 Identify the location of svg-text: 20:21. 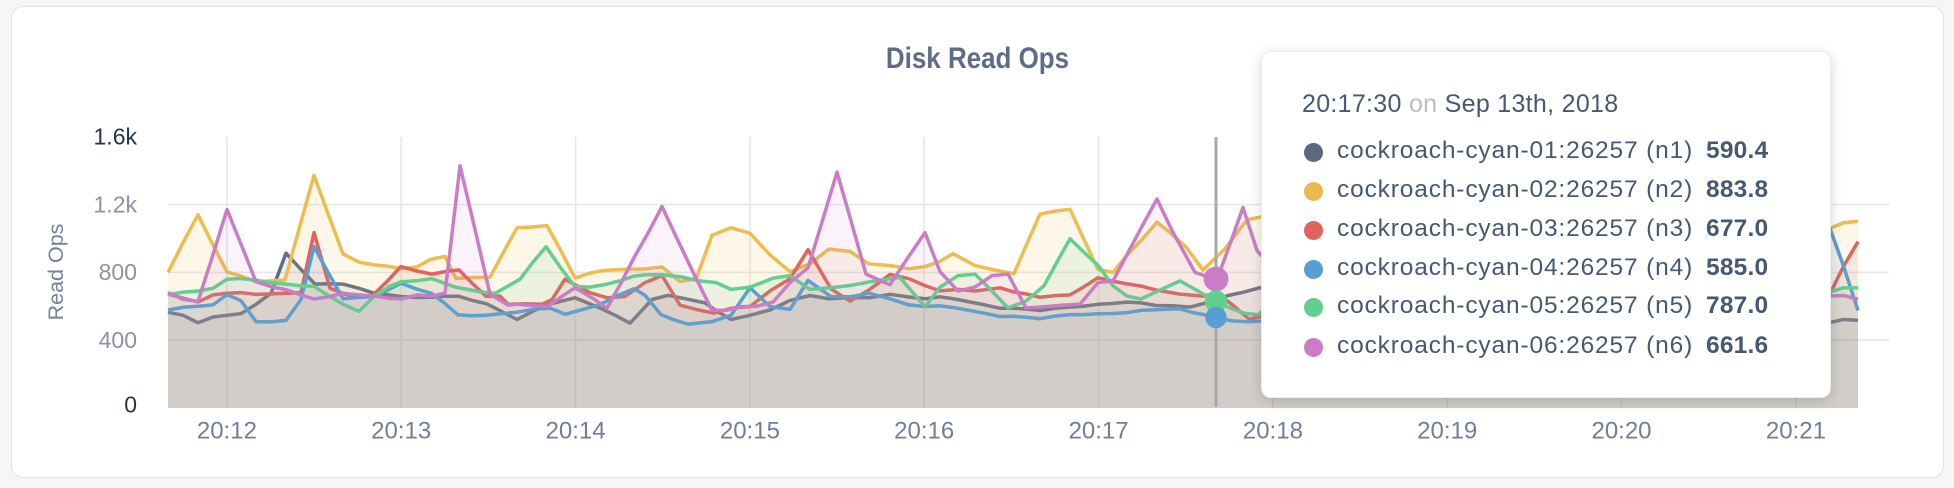
(1796, 431).